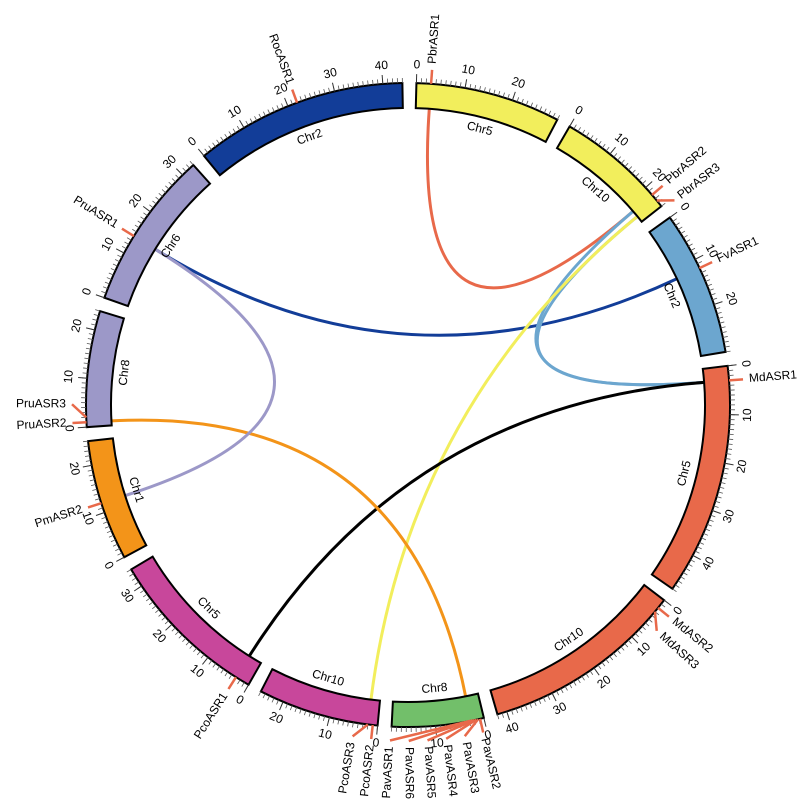 The image size is (809, 810). What do you see at coordinates (512, 728) in the screenshot?
I see `tick-label: 40` at bounding box center [512, 728].